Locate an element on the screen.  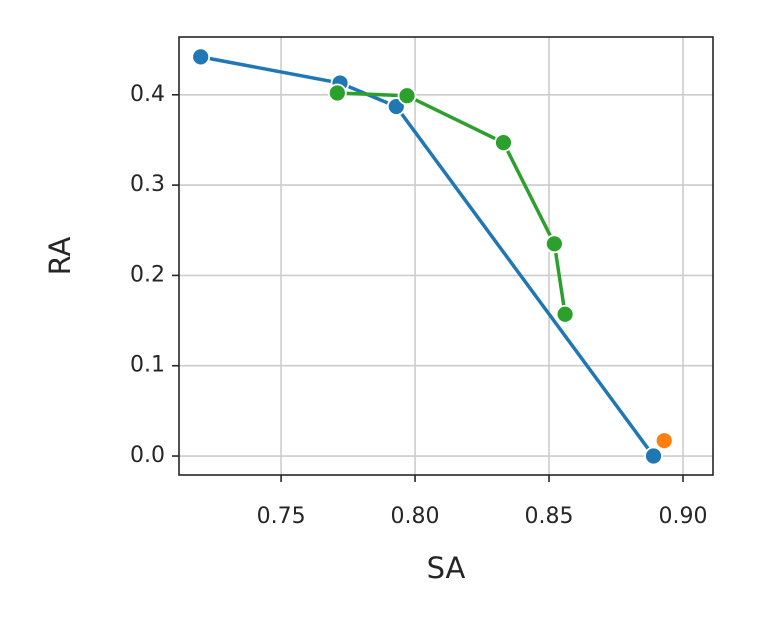
y-tick-label: 0.1 is located at coordinates (147, 365).